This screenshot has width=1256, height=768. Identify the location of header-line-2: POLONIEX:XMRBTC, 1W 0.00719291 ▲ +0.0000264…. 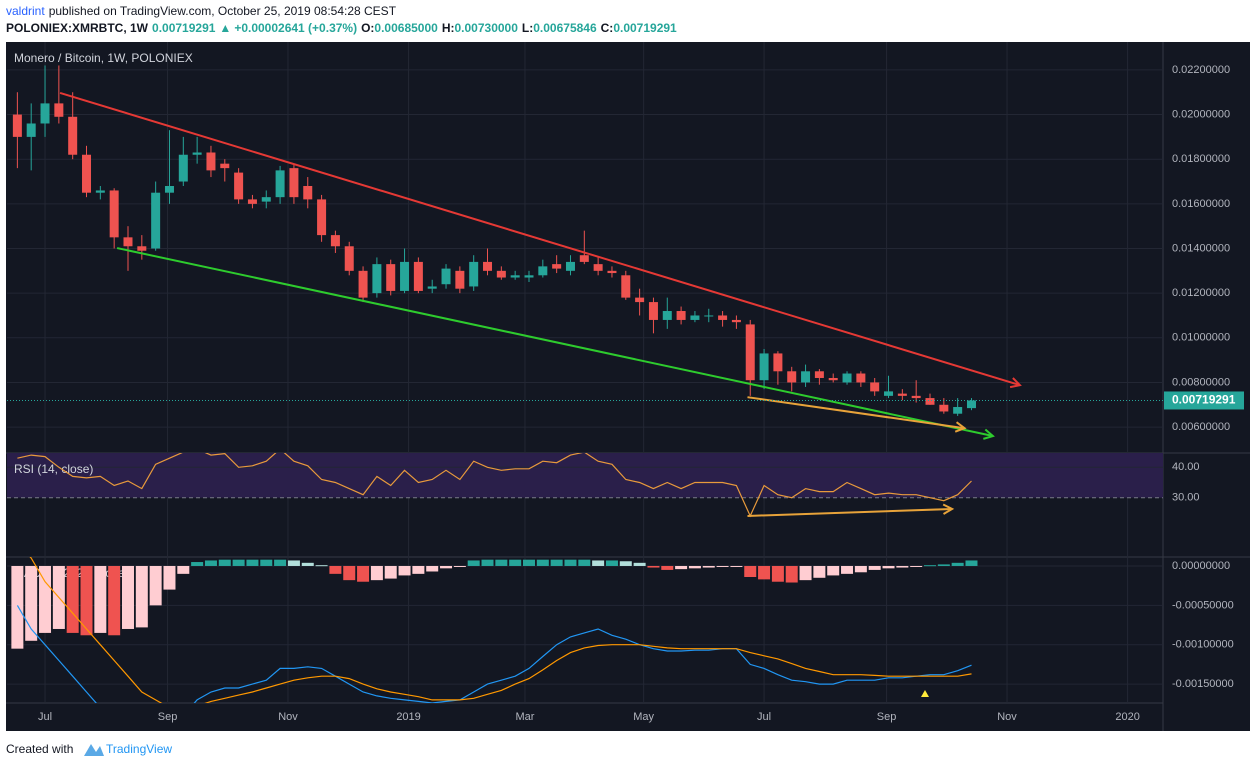
(341, 28).